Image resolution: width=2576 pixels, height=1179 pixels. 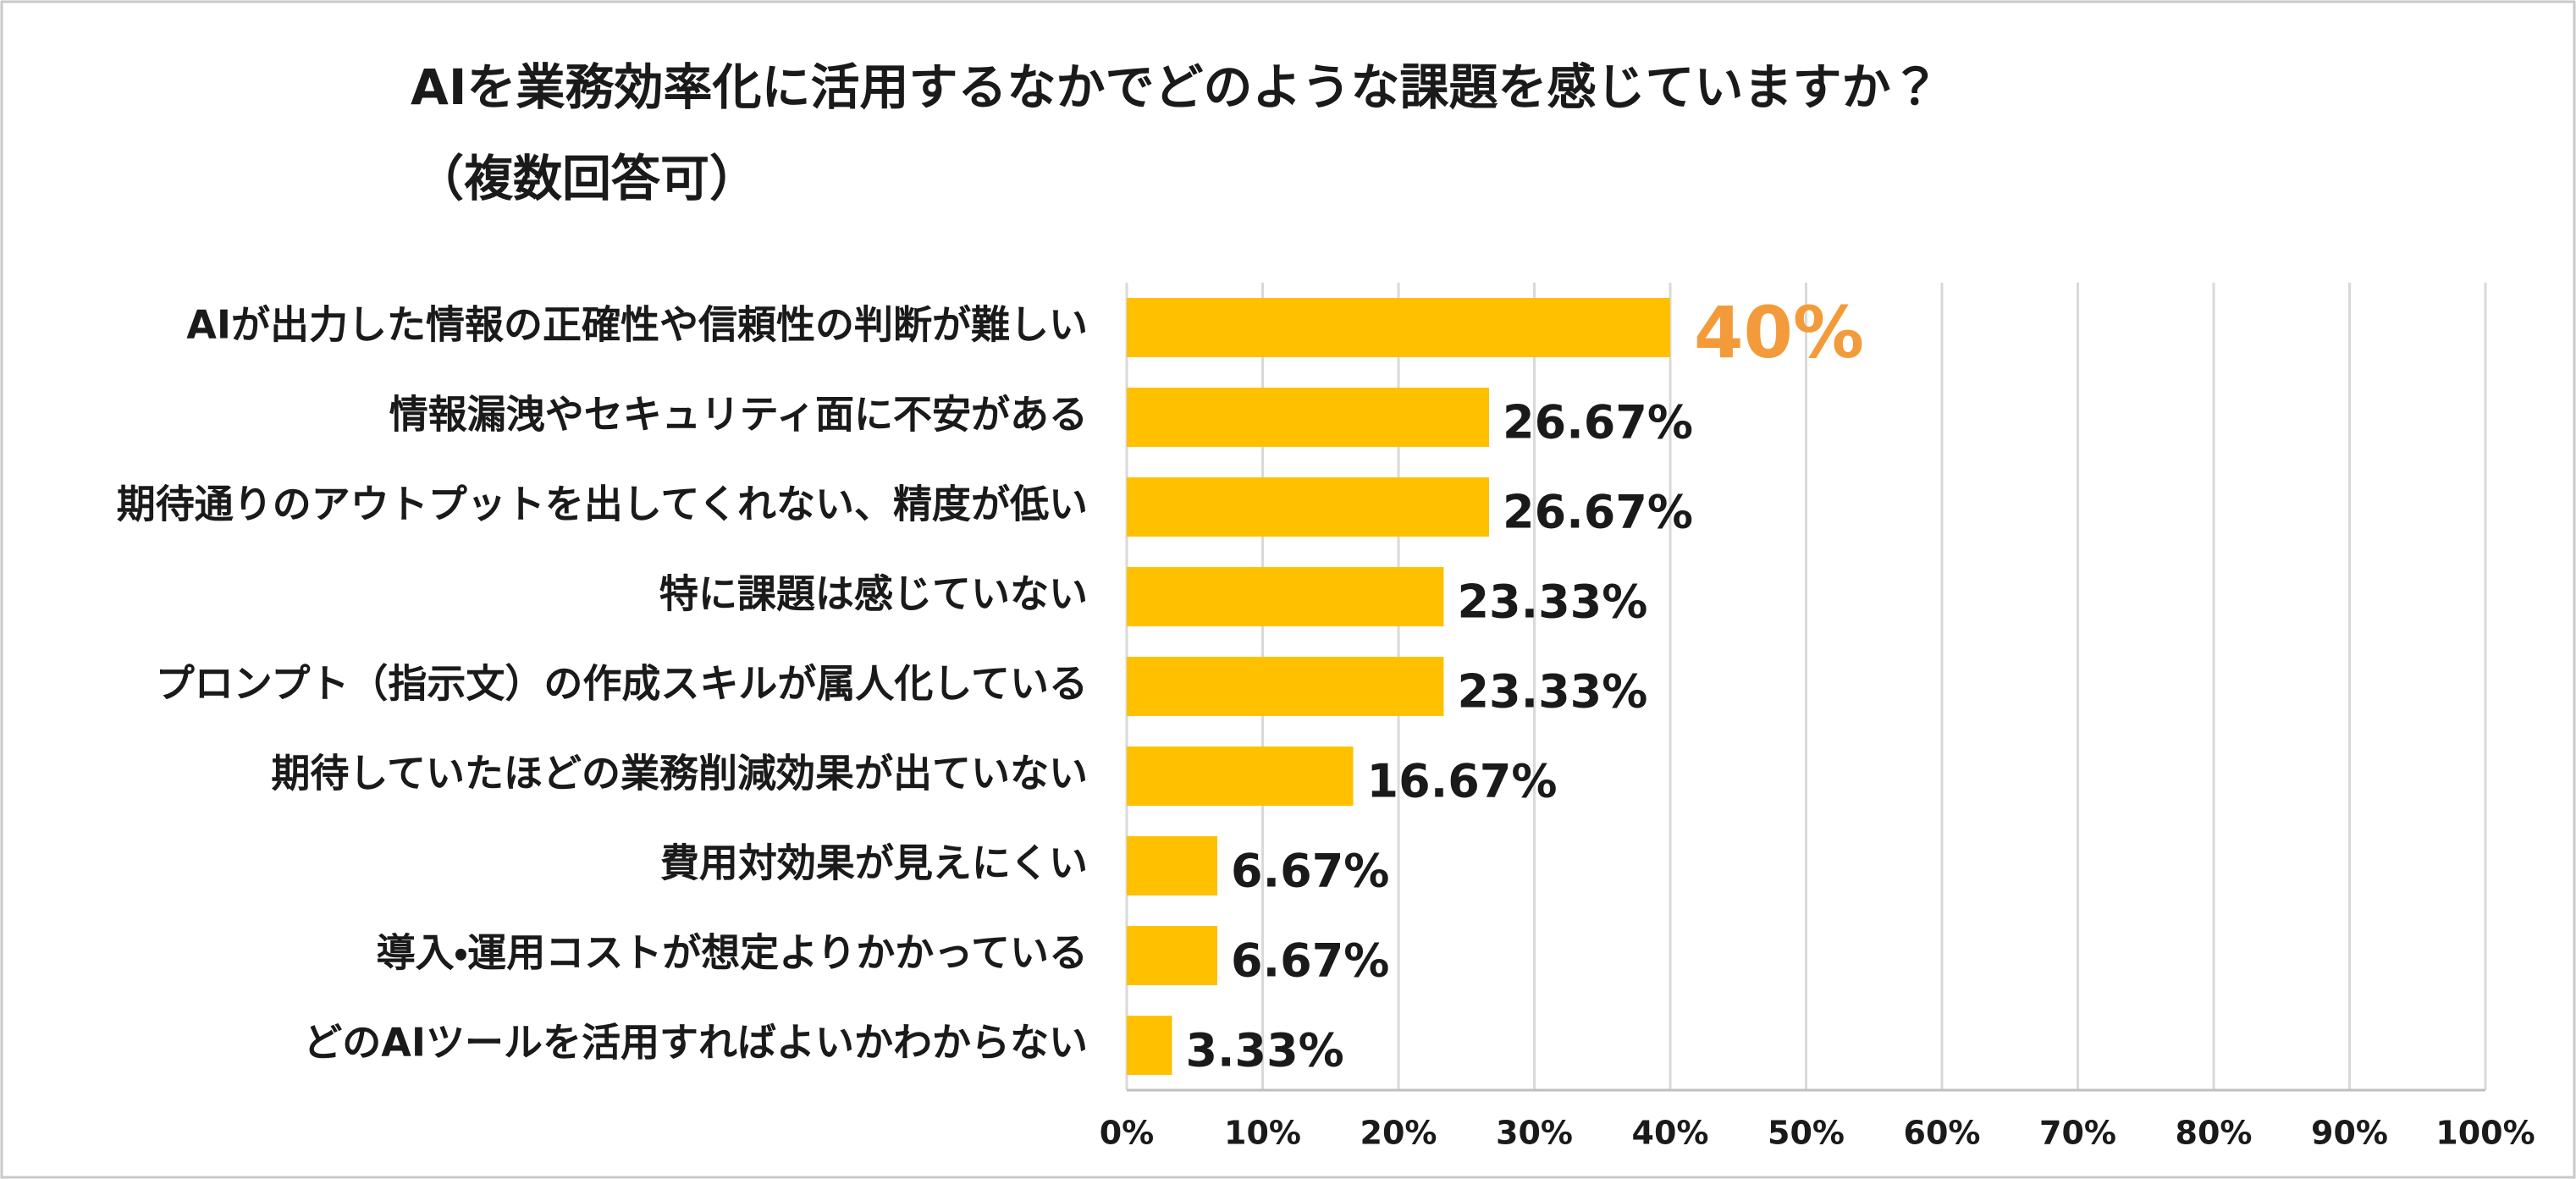 What do you see at coordinates (1670, 1133) in the screenshot?
I see `x-tick-label: 40%` at bounding box center [1670, 1133].